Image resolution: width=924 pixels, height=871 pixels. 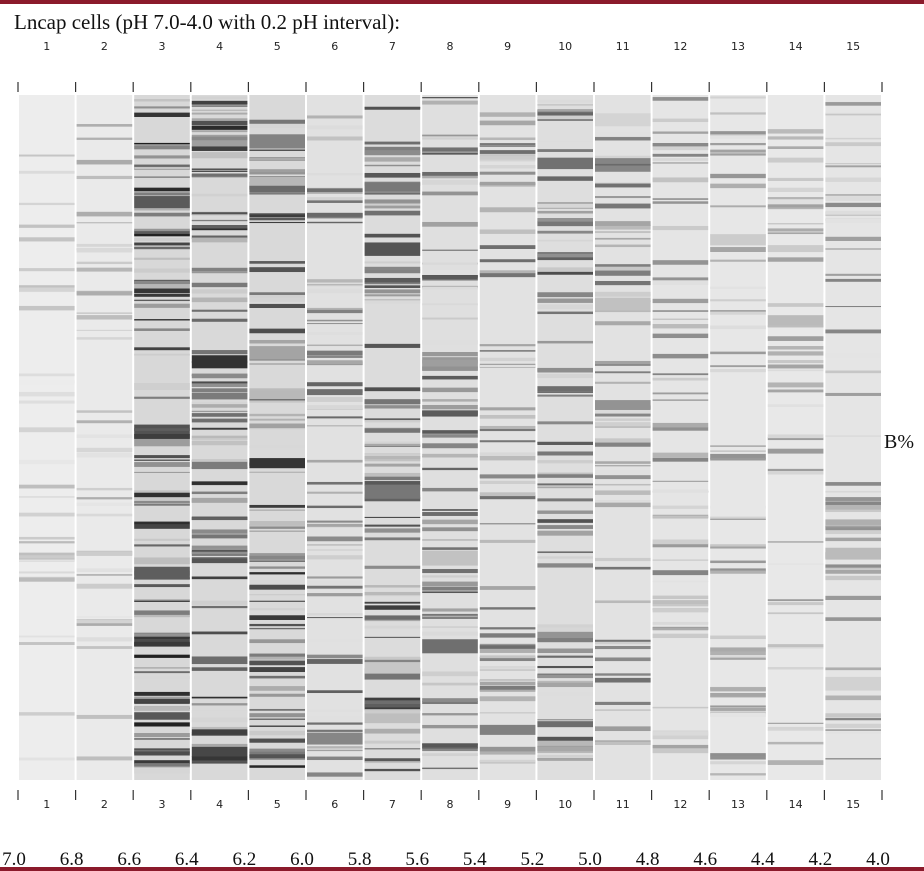 I want to click on ph-label: 5.6, so click(x=417, y=859).